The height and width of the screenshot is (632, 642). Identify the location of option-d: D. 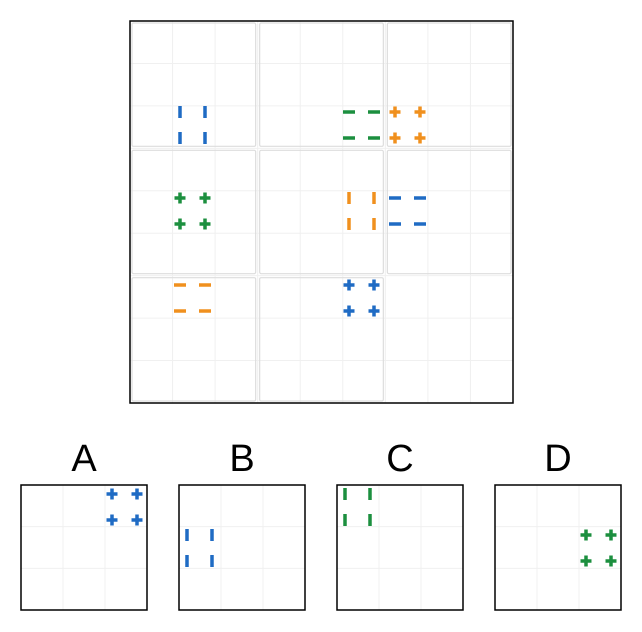
(558, 524).